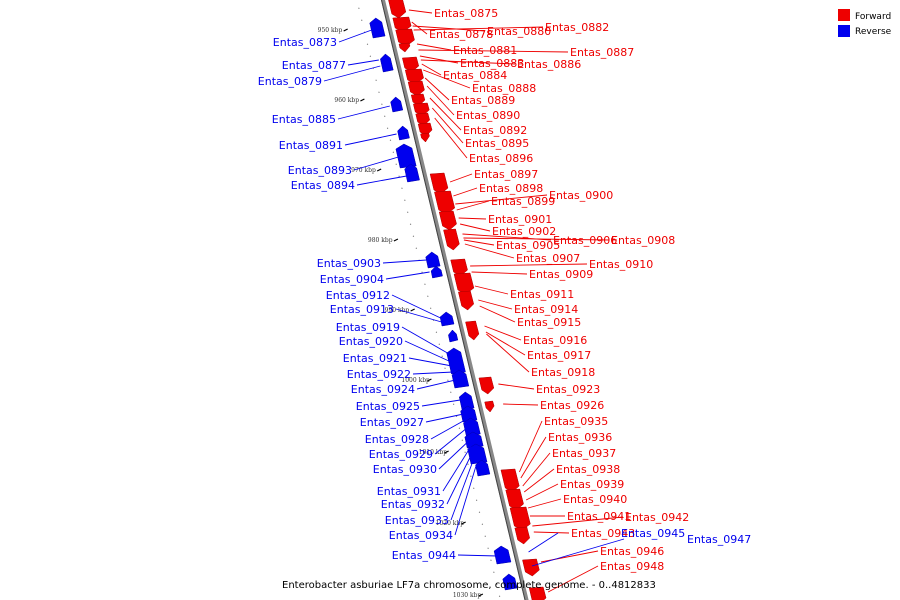 The height and width of the screenshot is (600, 900). I want to click on gene-label-entas-0929: Entas_0929, so click(401, 454).